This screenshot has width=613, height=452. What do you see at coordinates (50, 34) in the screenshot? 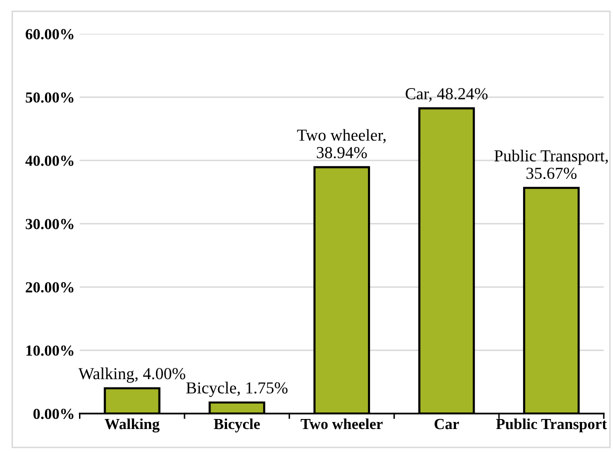
I see `y-tick-label: 60.00%` at bounding box center [50, 34].